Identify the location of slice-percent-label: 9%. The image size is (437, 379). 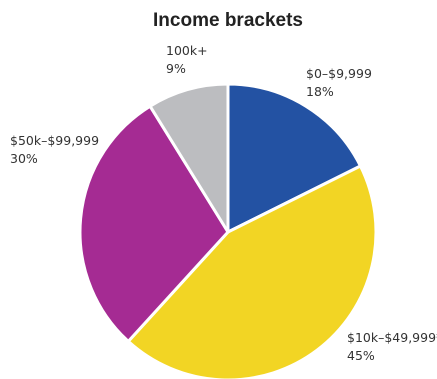
(176, 68).